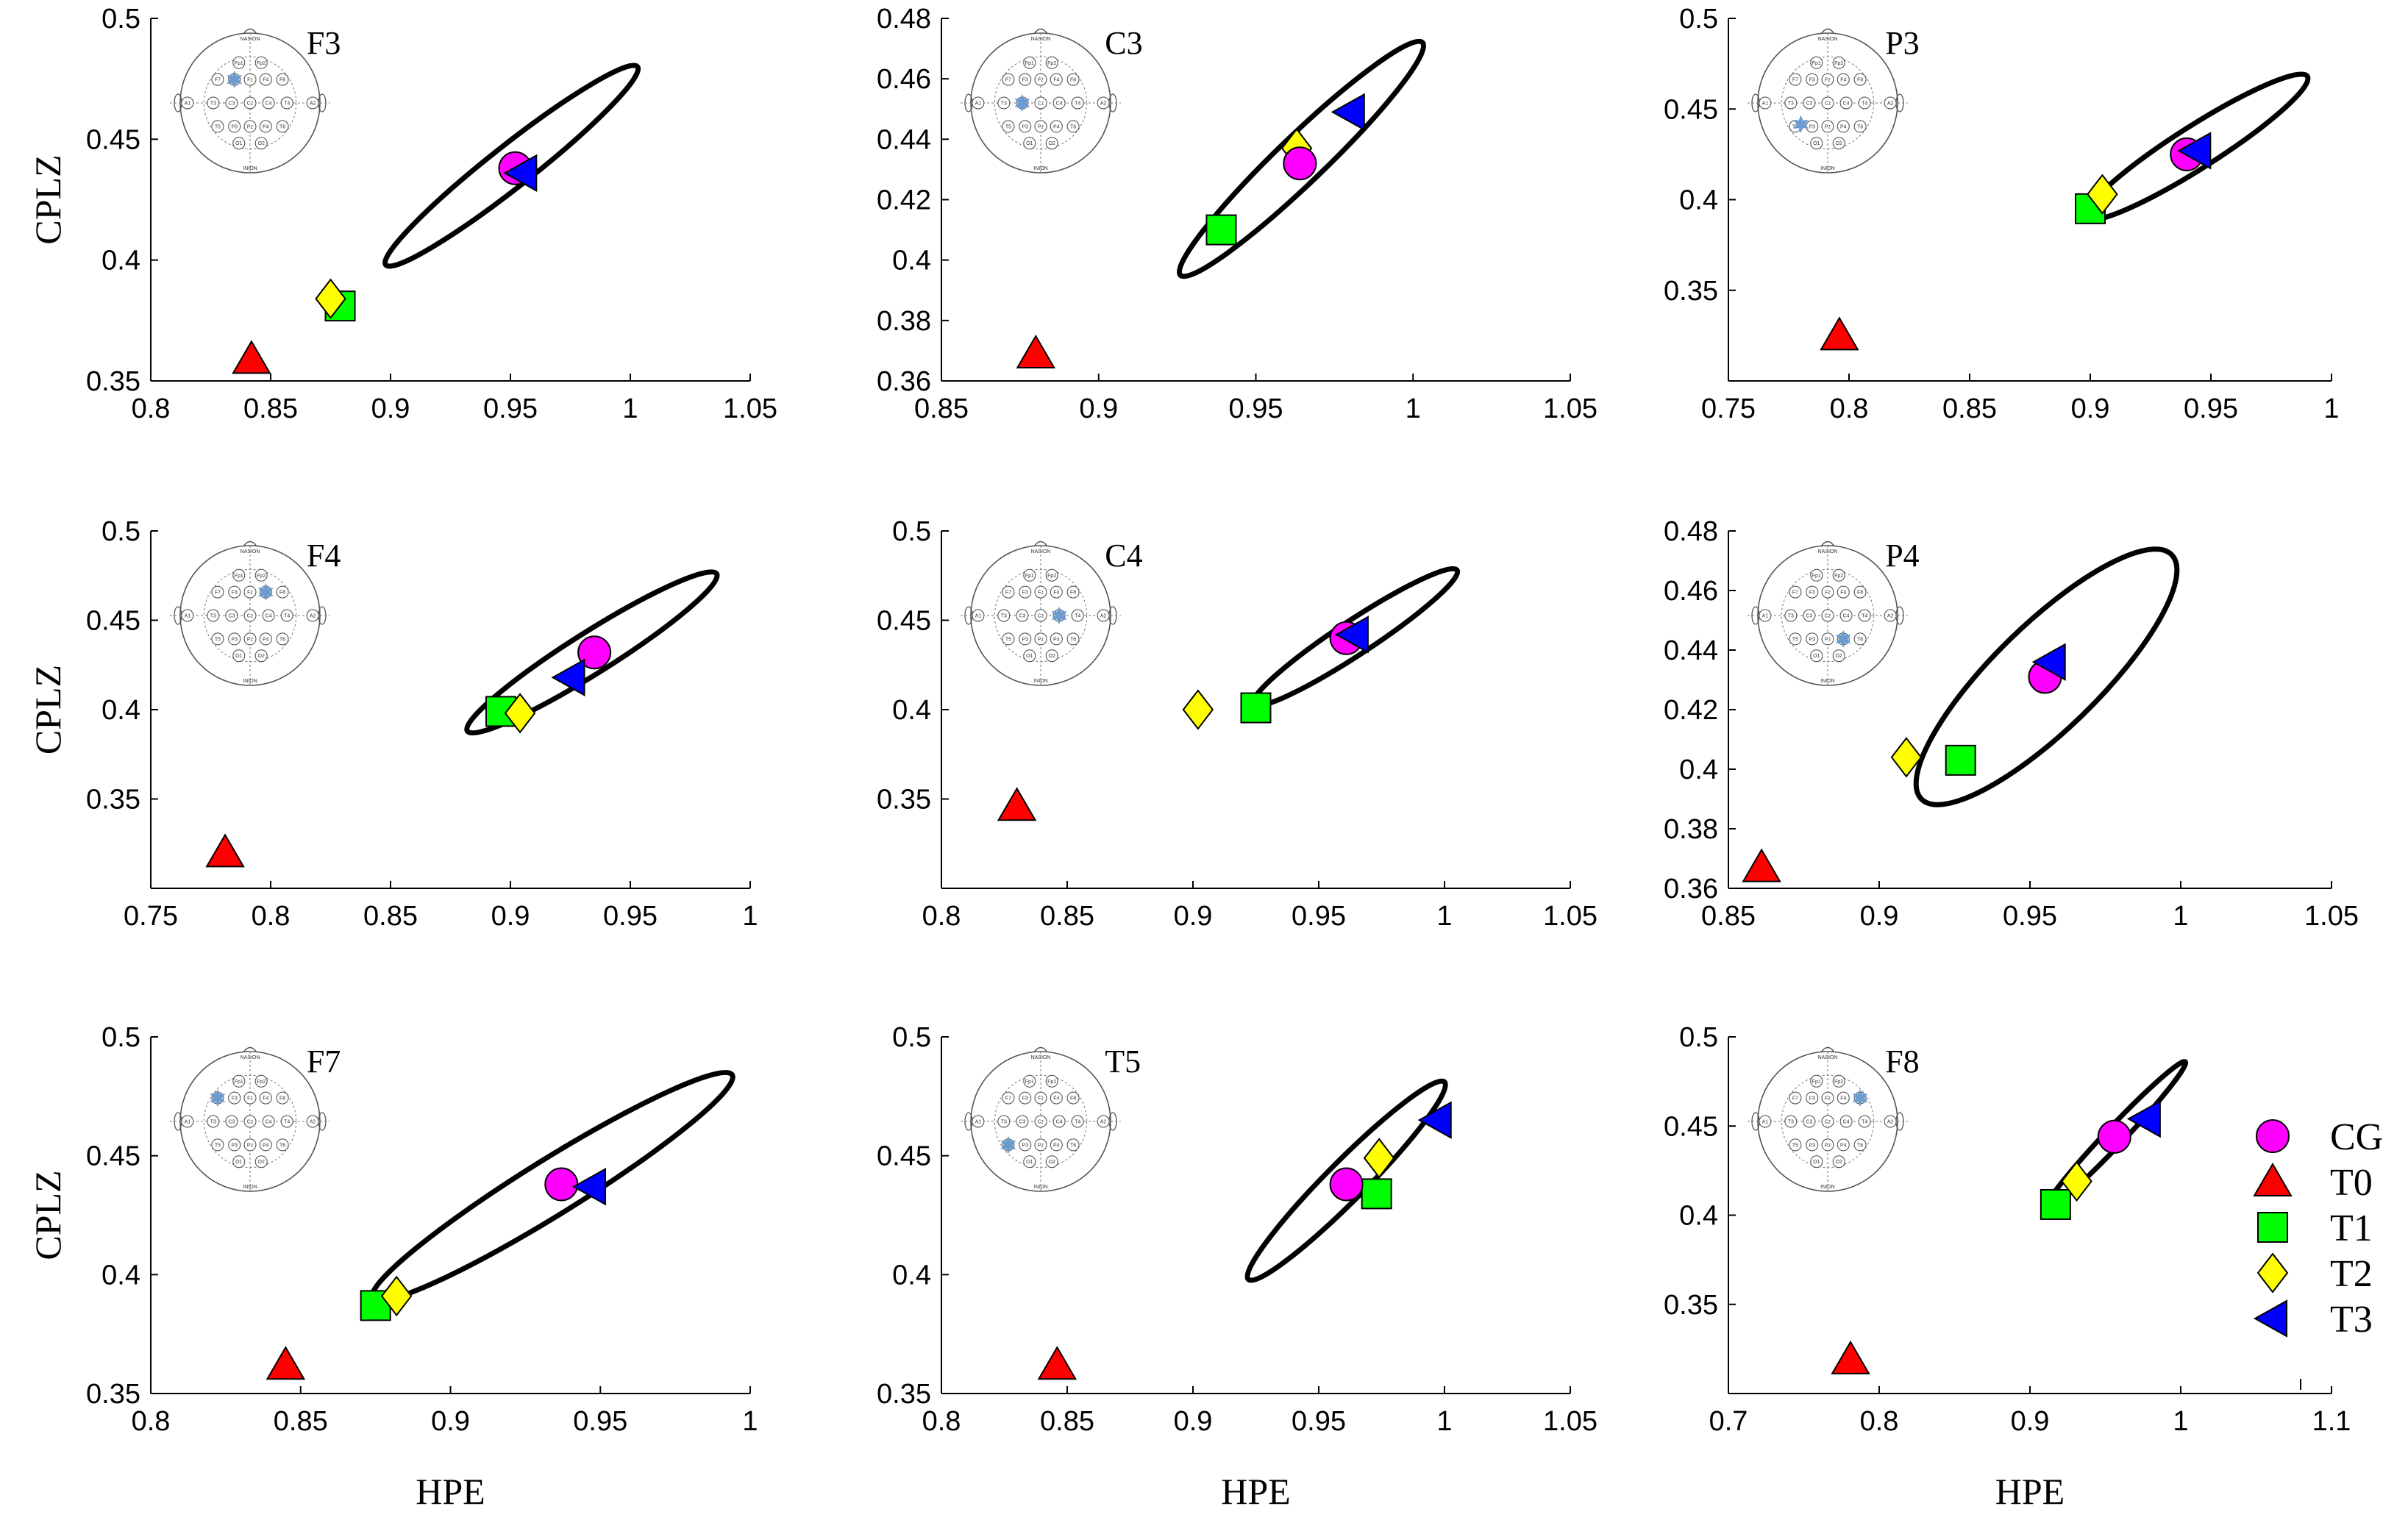 The height and width of the screenshot is (1520, 2408). What do you see at coordinates (238, 143) in the screenshot?
I see `electrode-label: O1` at bounding box center [238, 143].